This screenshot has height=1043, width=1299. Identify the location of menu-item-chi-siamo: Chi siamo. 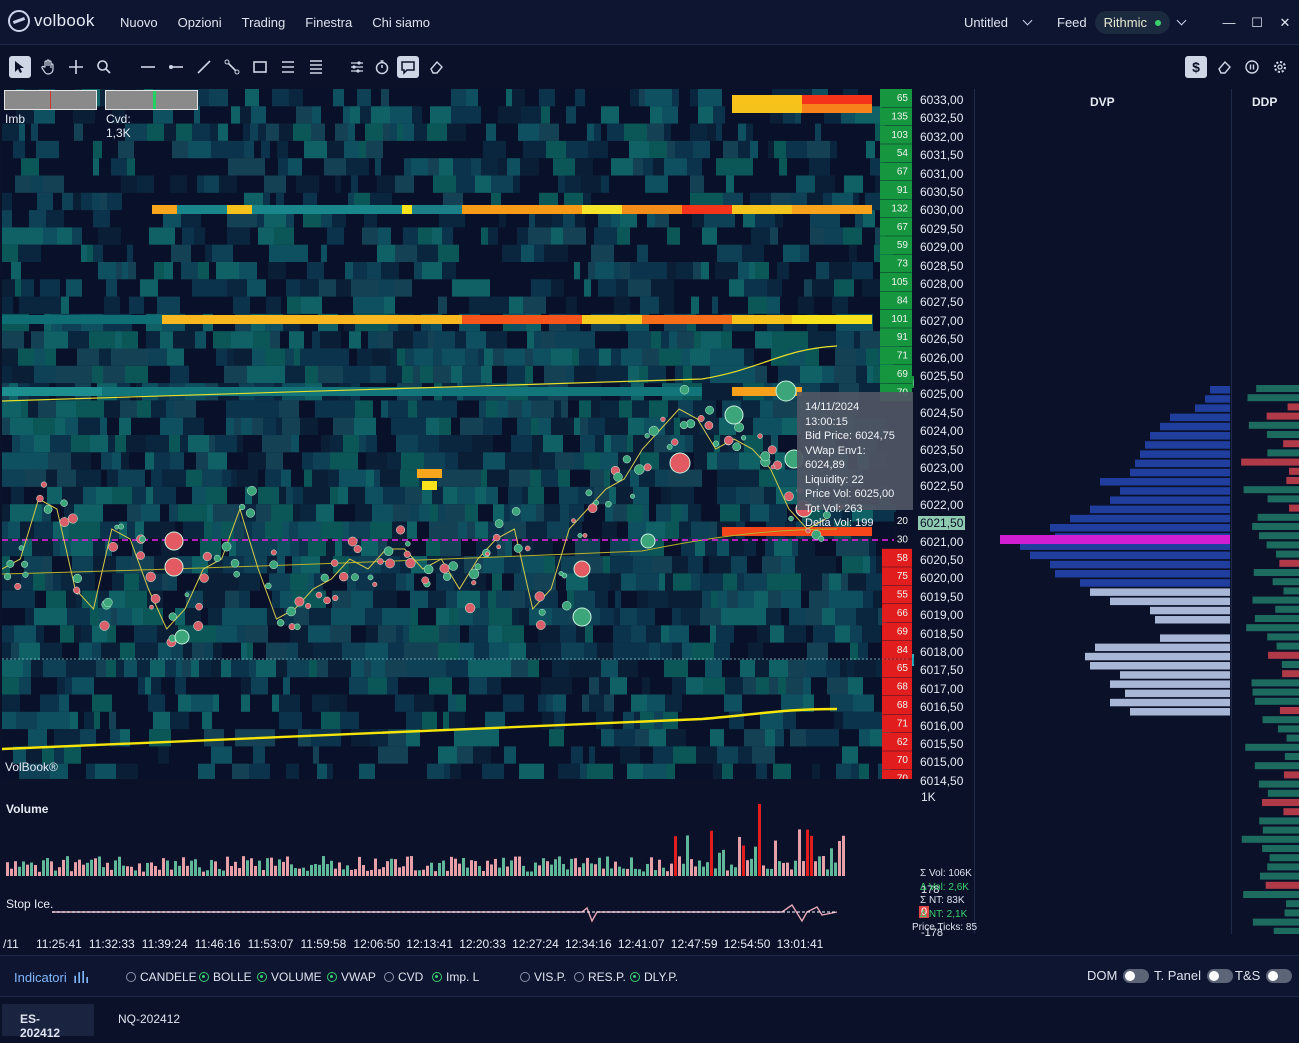
(401, 22).